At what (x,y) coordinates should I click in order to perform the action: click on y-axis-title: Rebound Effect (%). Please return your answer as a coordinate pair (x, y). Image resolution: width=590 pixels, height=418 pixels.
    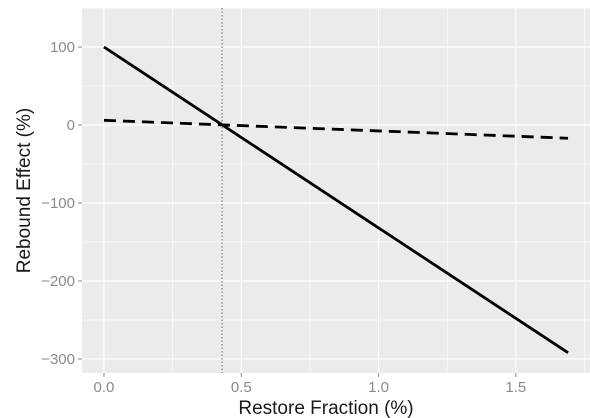
    Looking at the image, I should click on (24, 190).